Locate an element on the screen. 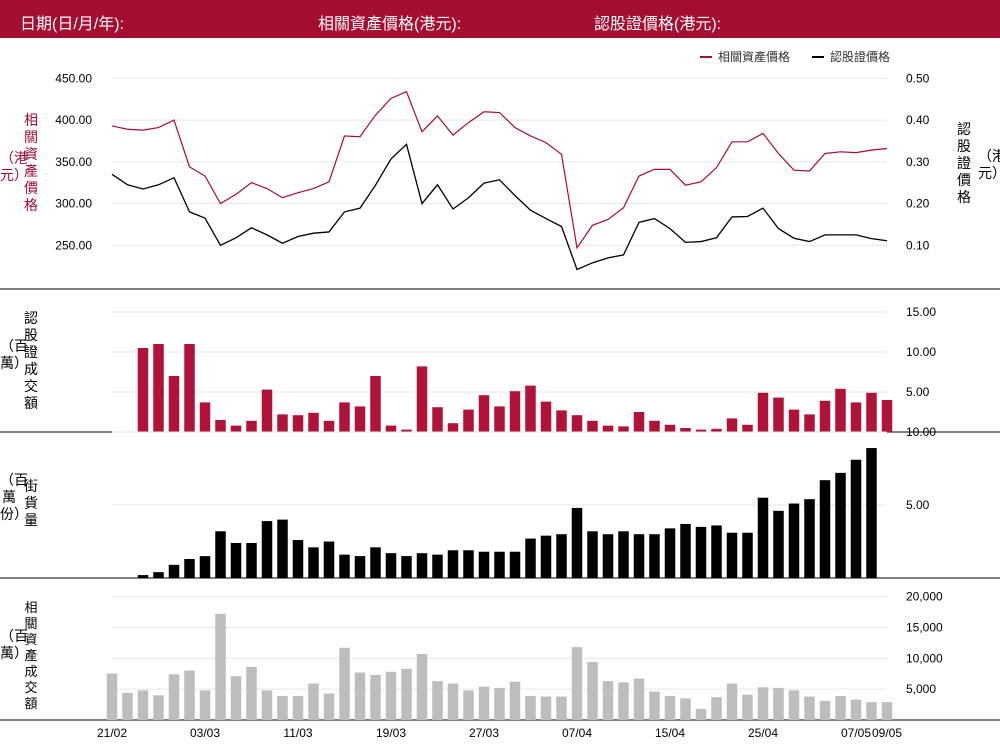 This screenshot has width=1000, height=751. x-axis-tick: 21/02 is located at coordinates (112, 733).